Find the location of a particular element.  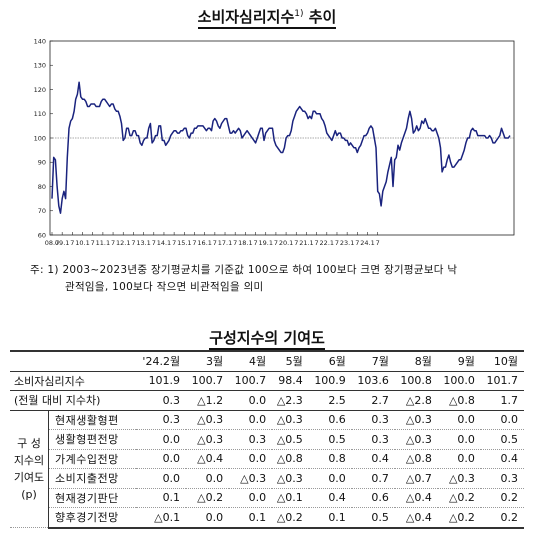

row-label: 향후경기전망 is located at coordinates (92, 518).